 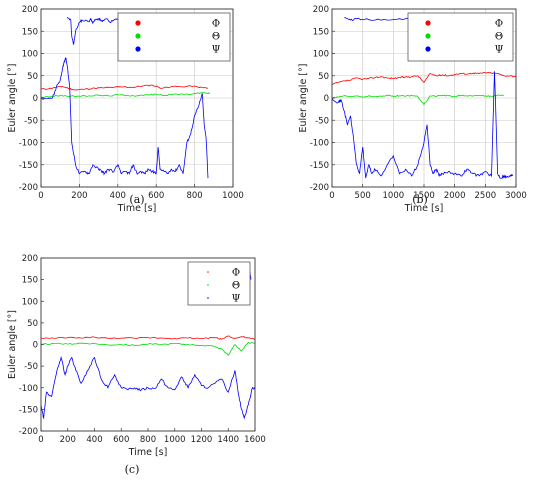 I want to click on x-tick-label: 2000, so click(x=455, y=196).